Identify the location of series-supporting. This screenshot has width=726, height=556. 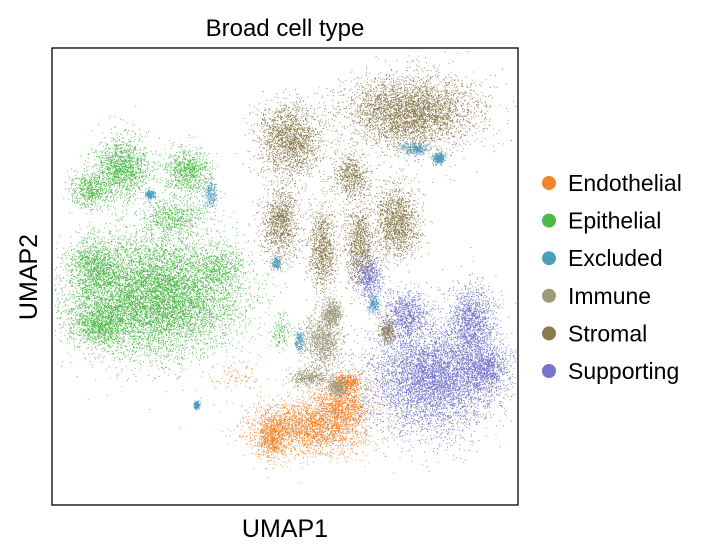
(418, 353).